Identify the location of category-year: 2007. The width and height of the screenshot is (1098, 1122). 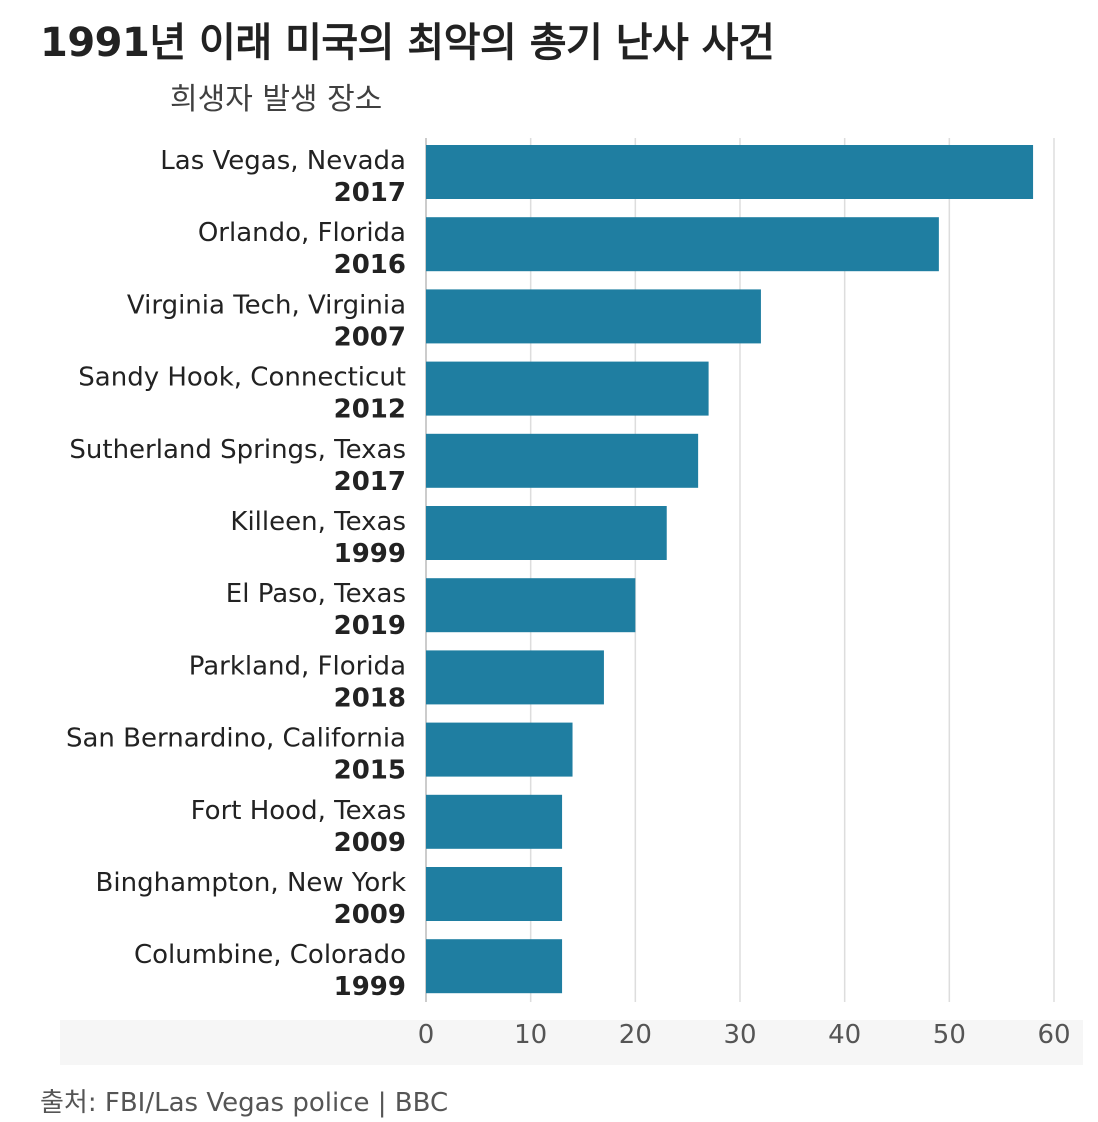
(370, 337).